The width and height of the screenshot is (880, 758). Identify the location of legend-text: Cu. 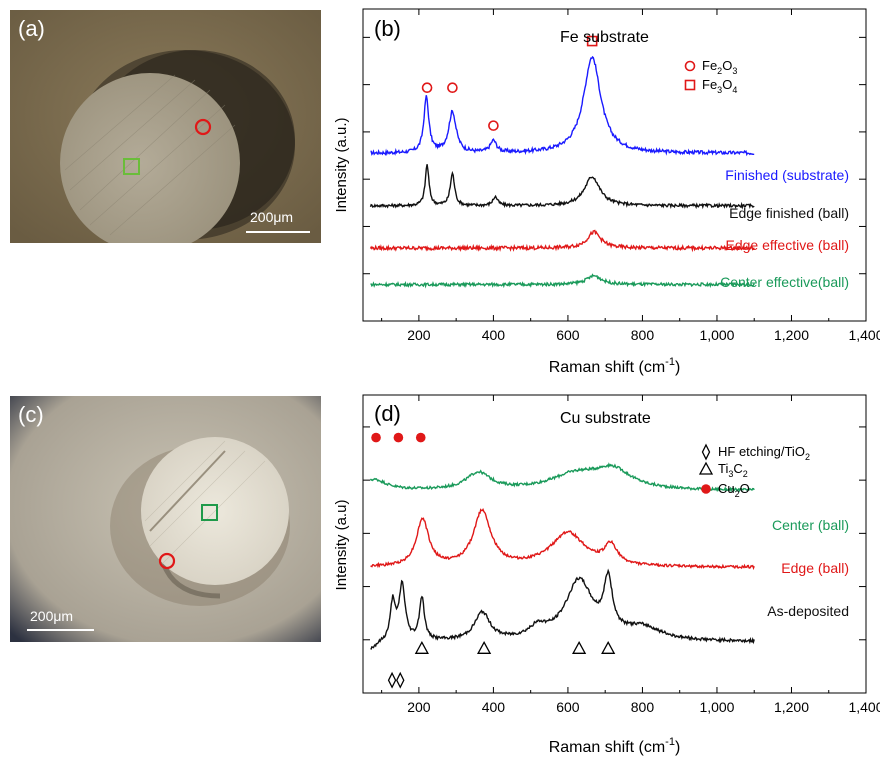
(726, 488).